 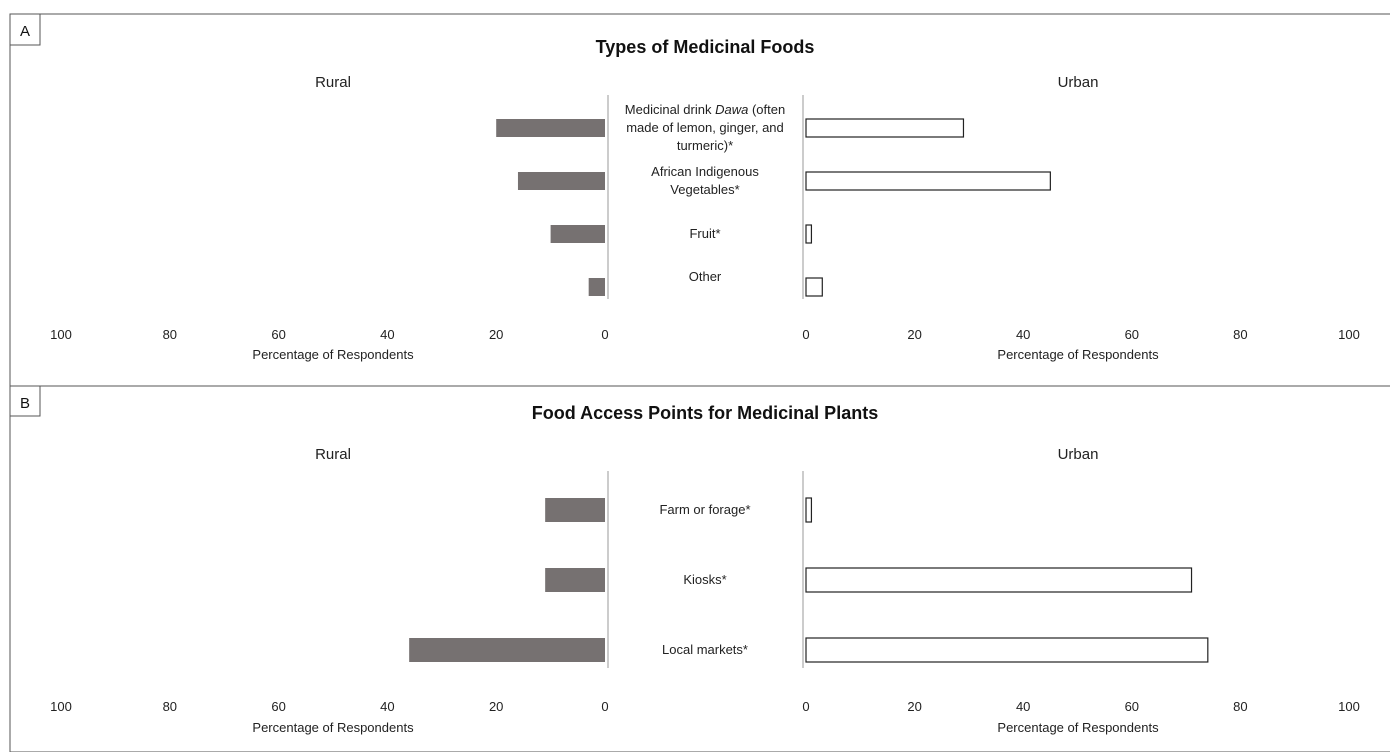 I want to click on category-label-text: Local markets*, so click(x=705, y=649).